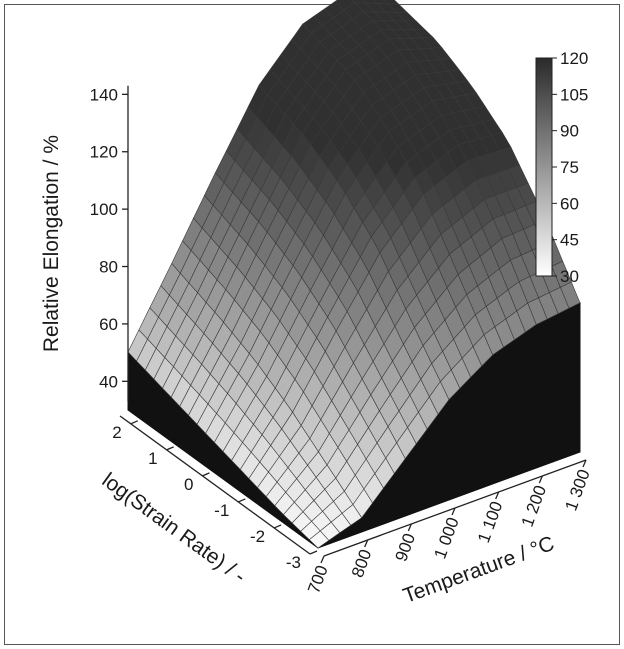 The image size is (624, 649). Describe the element at coordinates (152, 458) in the screenshot. I see `strain-tick-label: 1` at that location.